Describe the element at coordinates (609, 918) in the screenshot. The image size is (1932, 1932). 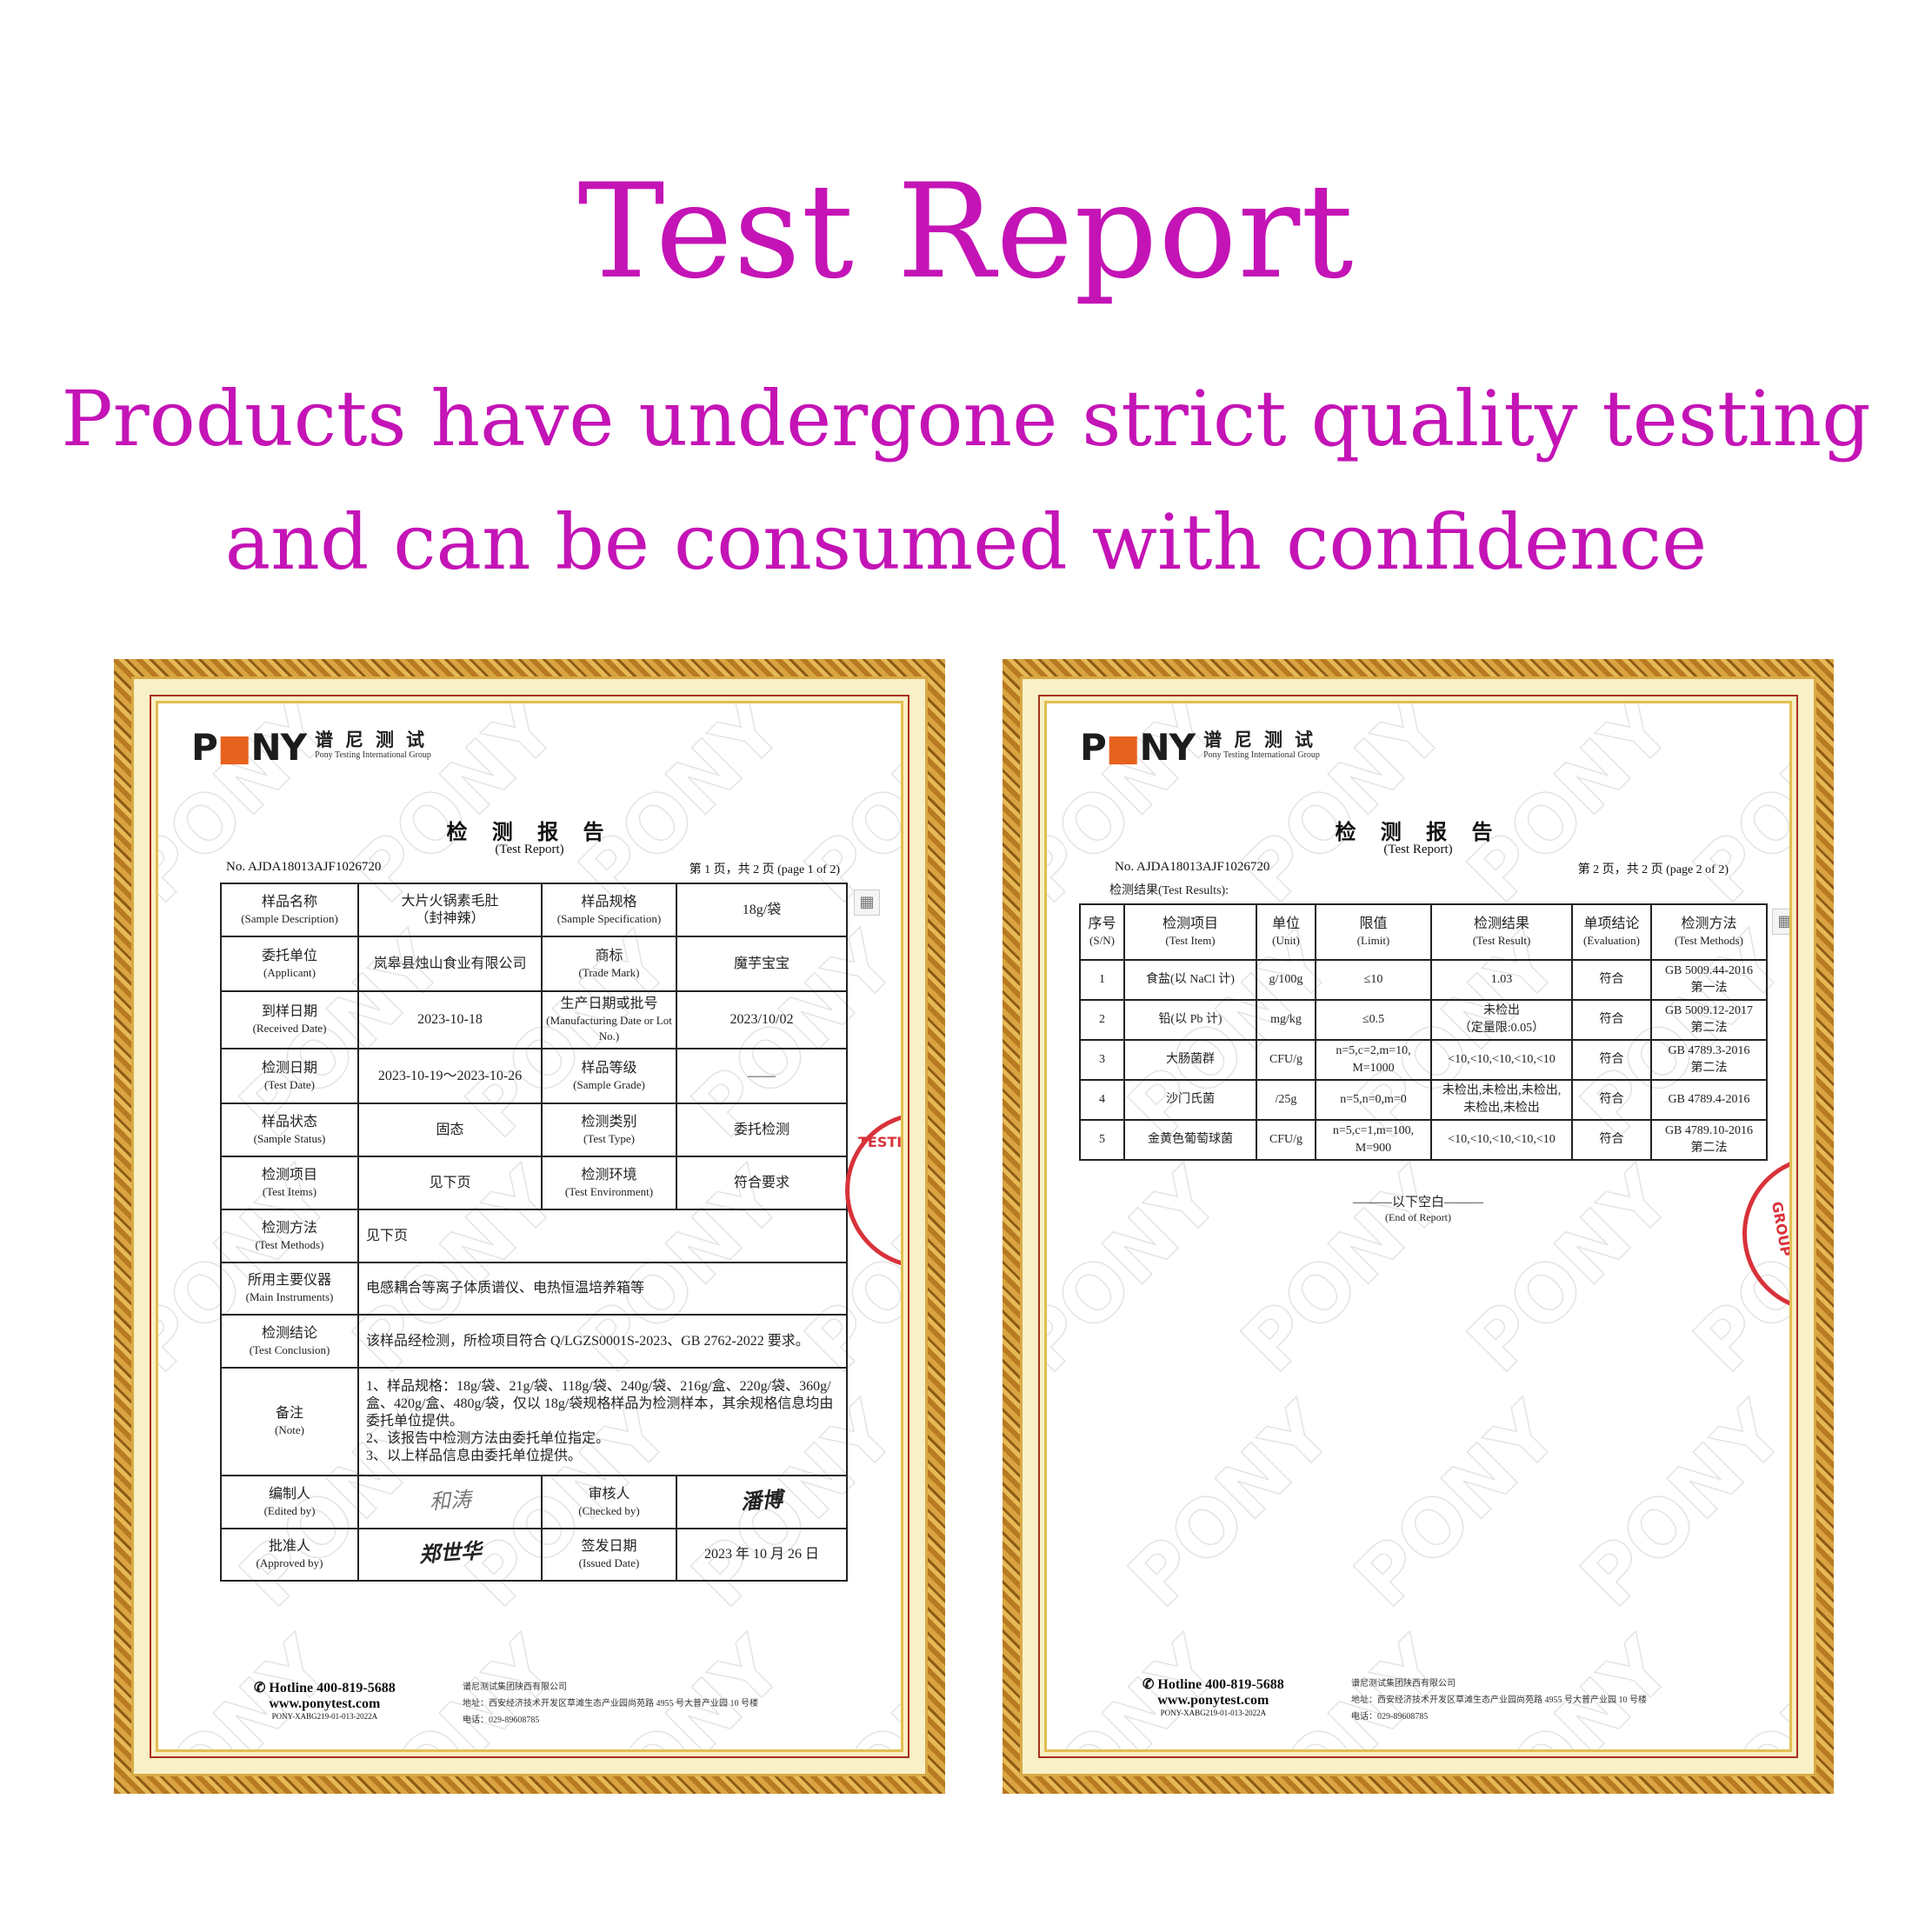
I see `label-en: (Sample Specification)` at that location.